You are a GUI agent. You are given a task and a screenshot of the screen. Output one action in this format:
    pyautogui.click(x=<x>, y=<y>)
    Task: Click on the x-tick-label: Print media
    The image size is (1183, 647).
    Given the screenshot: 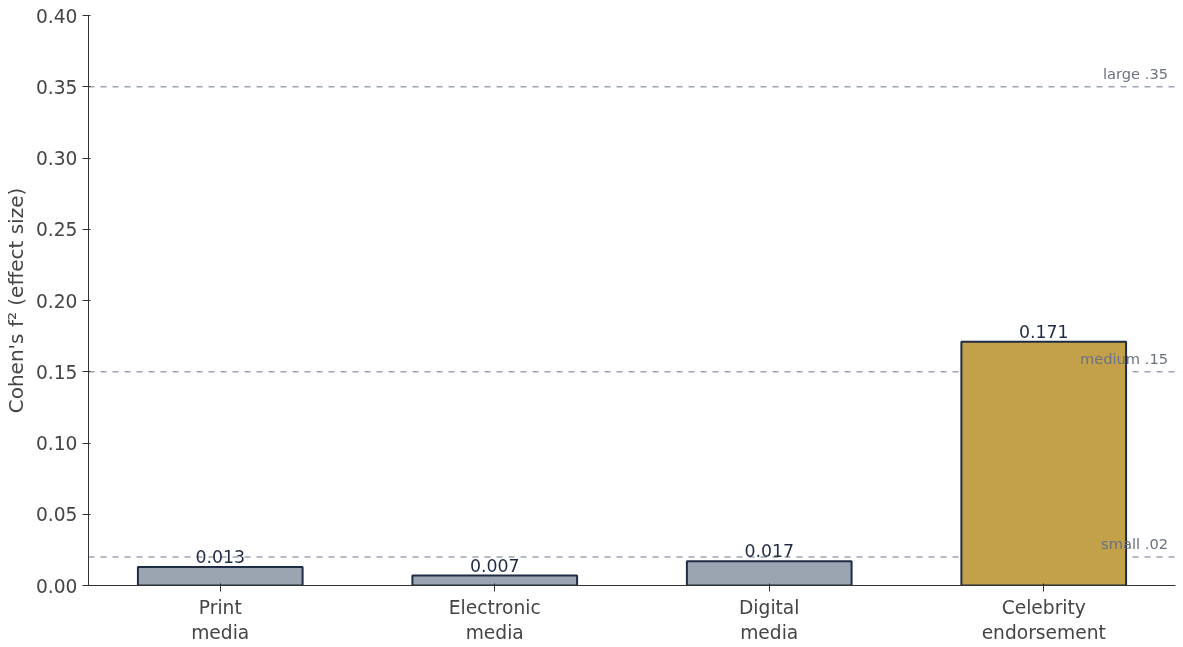 What is the action you would take?
    pyautogui.click(x=220, y=619)
    